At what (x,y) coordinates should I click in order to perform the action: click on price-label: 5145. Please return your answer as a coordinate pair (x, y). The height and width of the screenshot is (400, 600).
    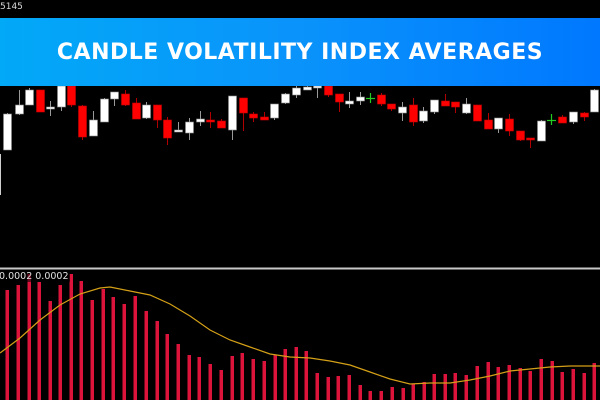
    Looking at the image, I should click on (11, 7).